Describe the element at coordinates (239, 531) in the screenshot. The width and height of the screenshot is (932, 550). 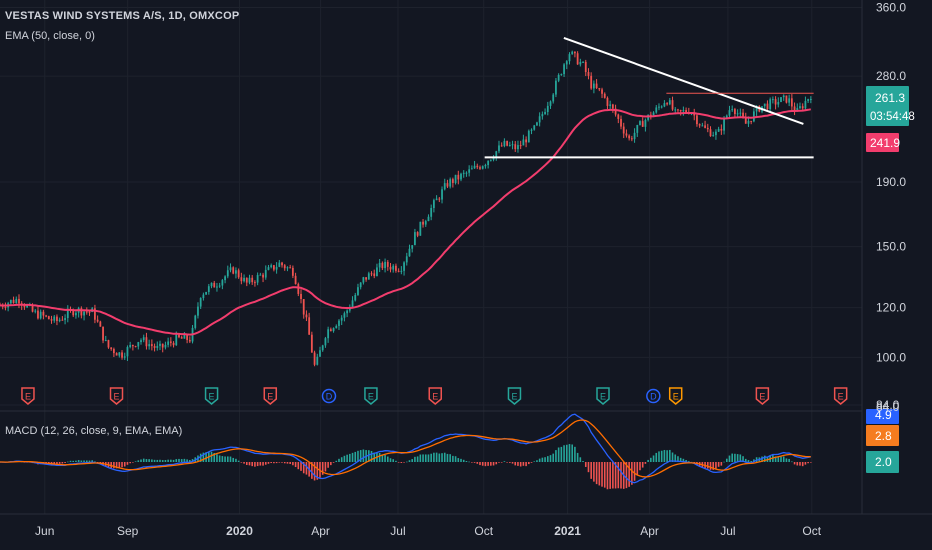
I see `time-tick-label: 2020` at that location.